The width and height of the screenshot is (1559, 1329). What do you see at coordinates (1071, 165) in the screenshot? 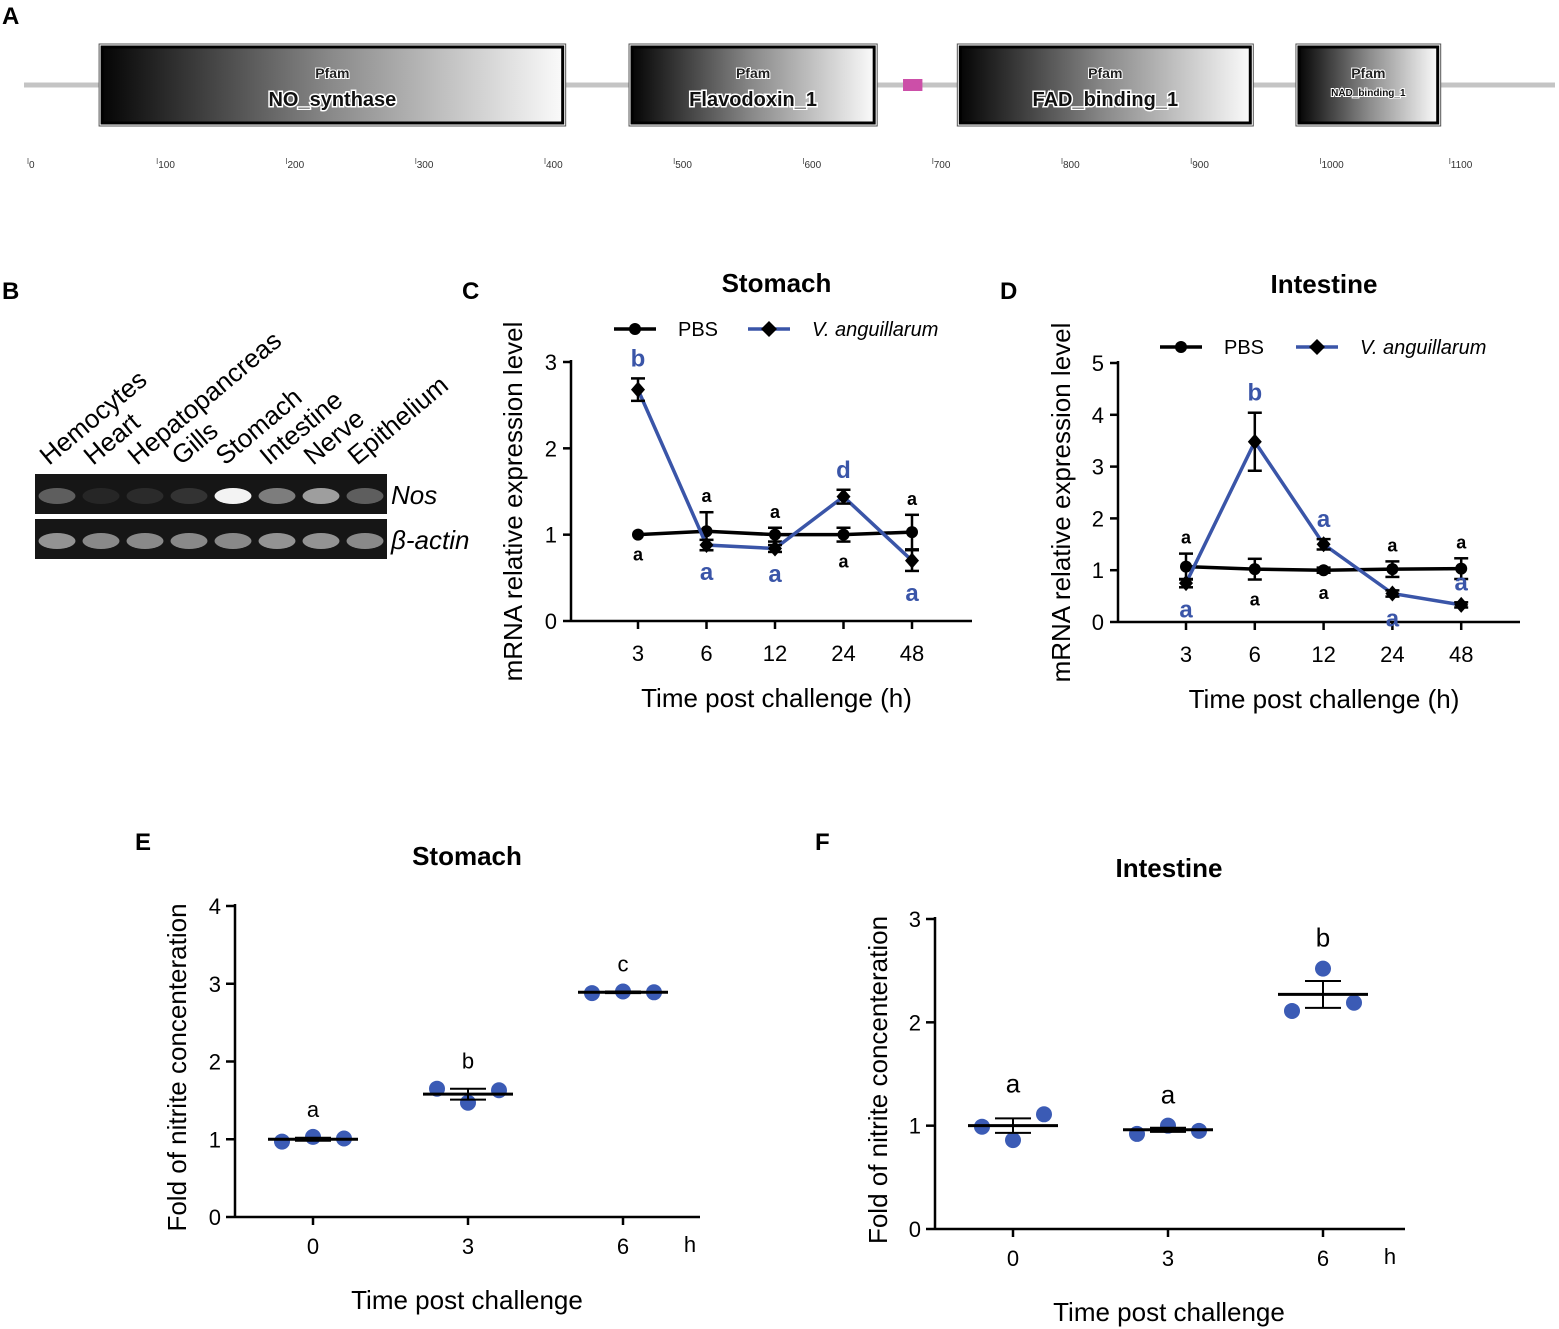
I see `ruler-label: 800` at bounding box center [1071, 165].